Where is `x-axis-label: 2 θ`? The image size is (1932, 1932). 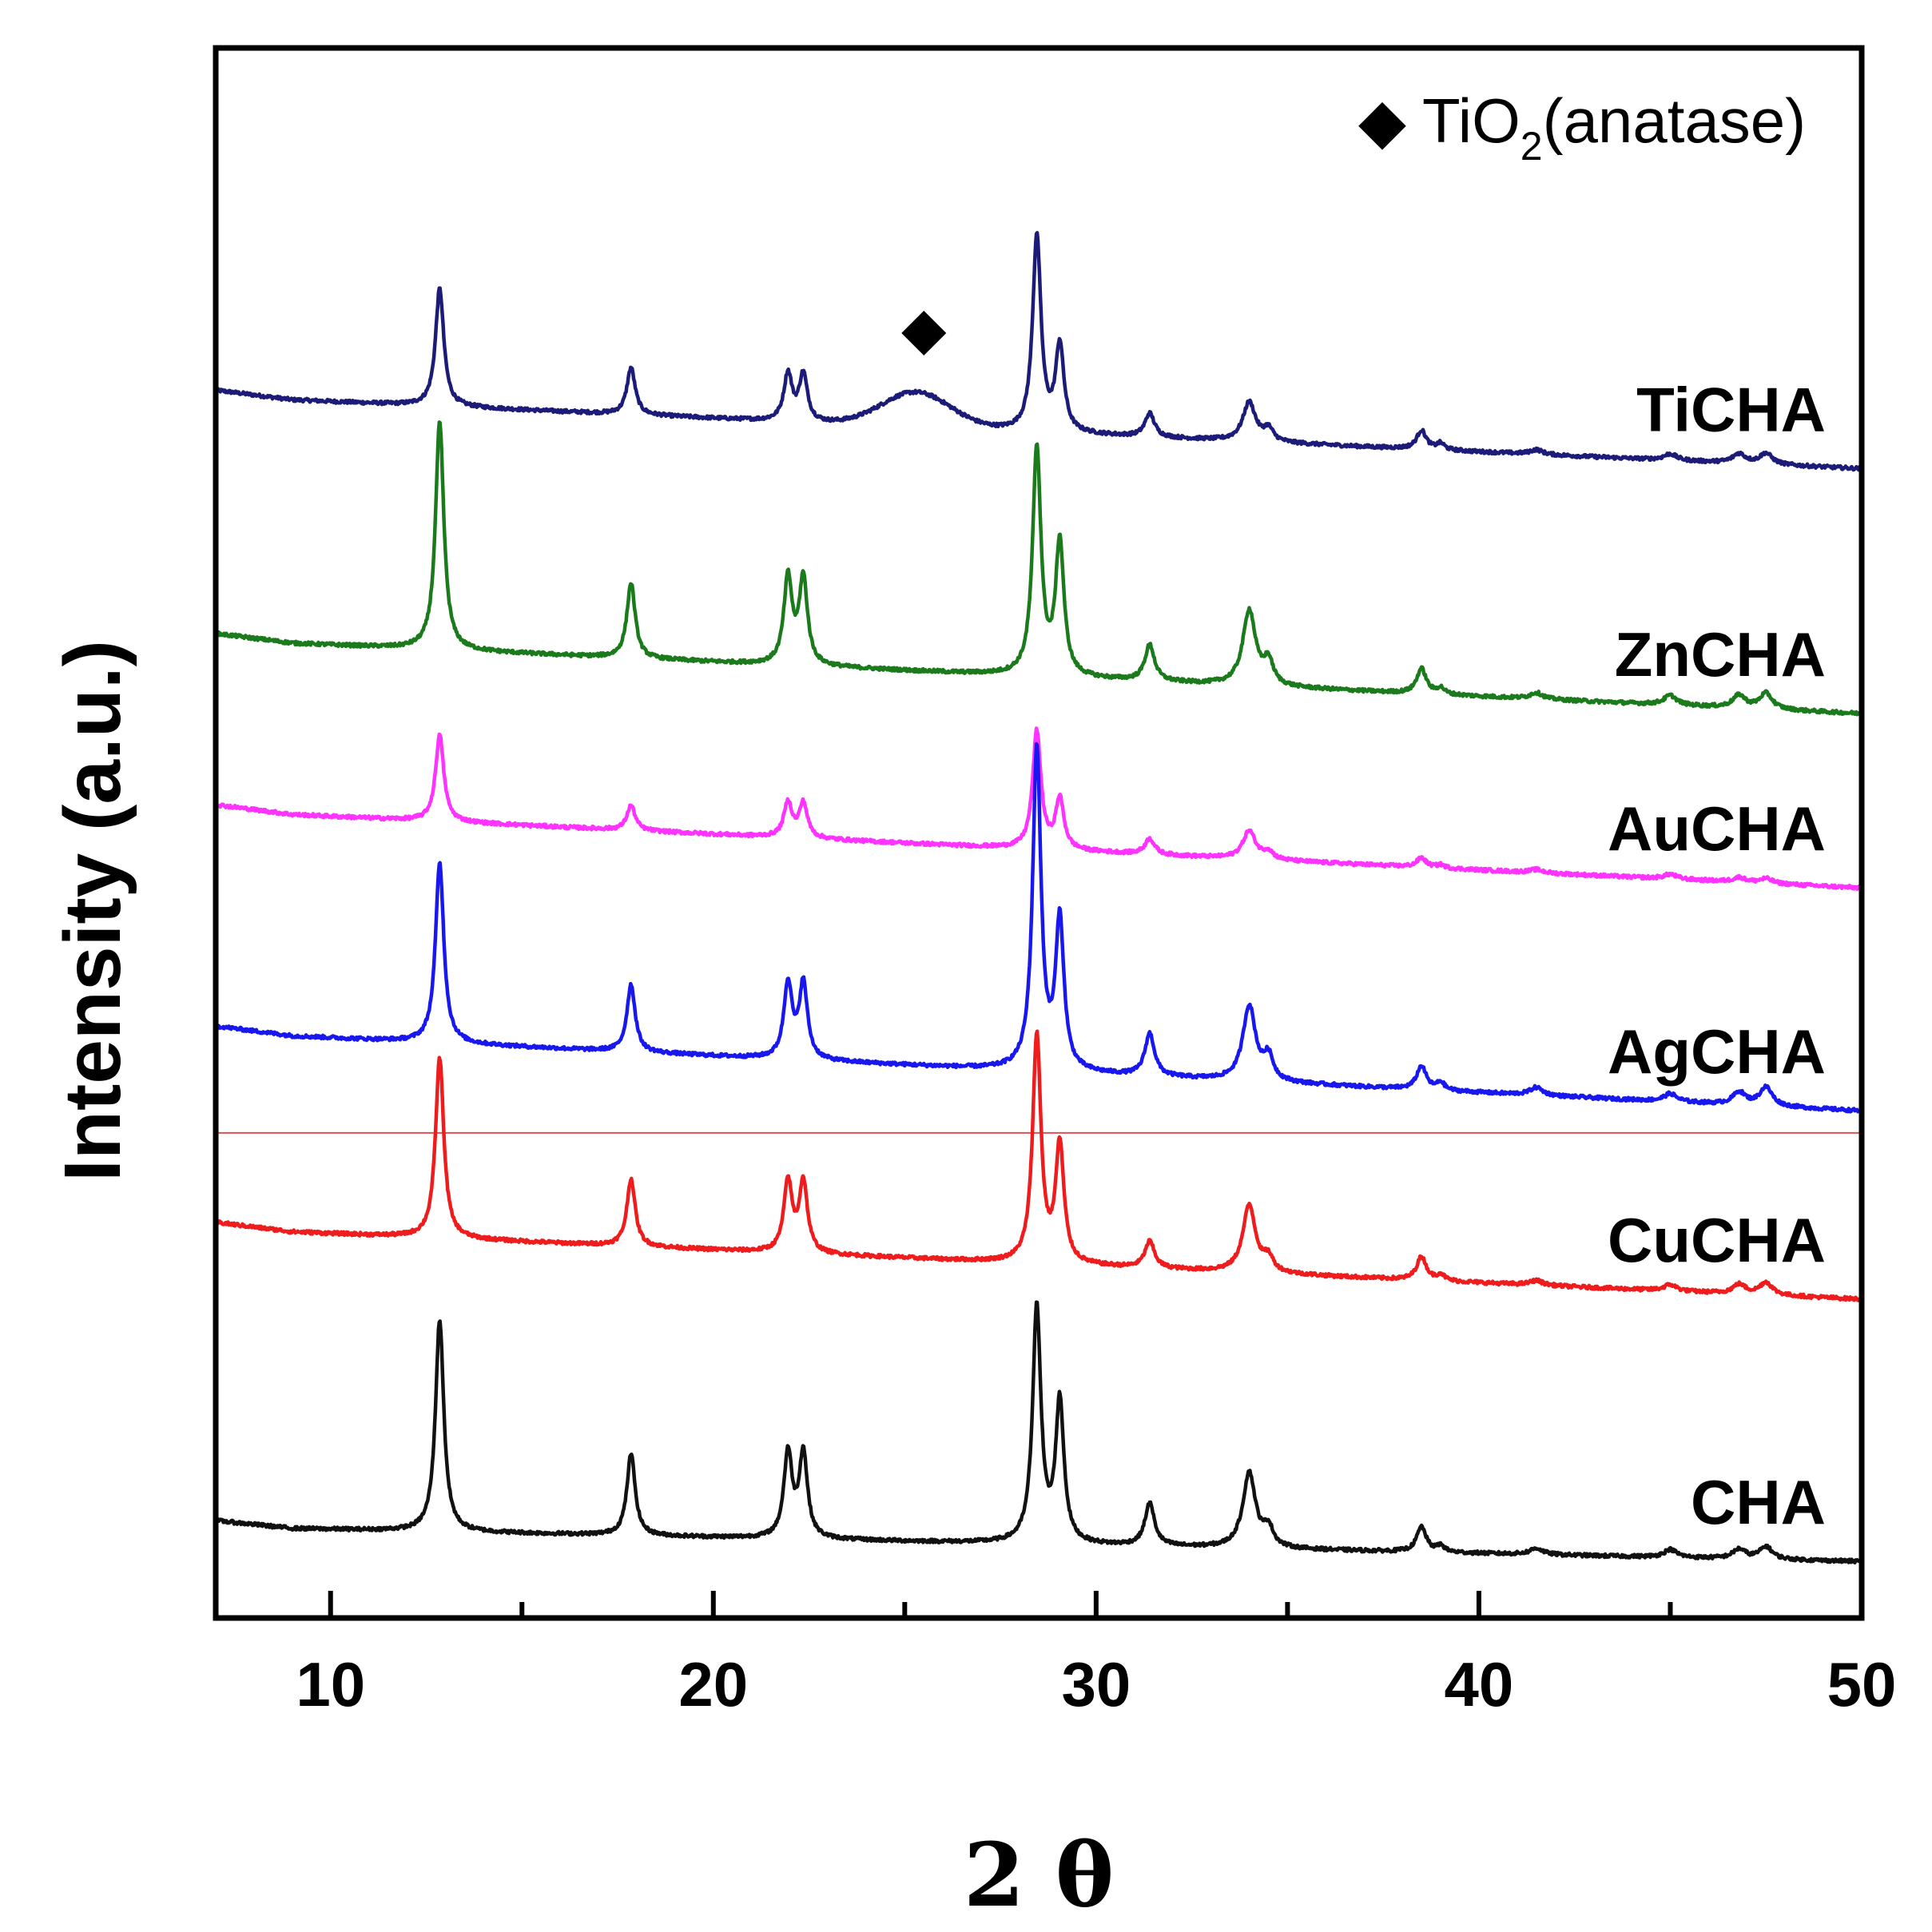
x-axis-label: 2 θ is located at coordinates (1039, 1874).